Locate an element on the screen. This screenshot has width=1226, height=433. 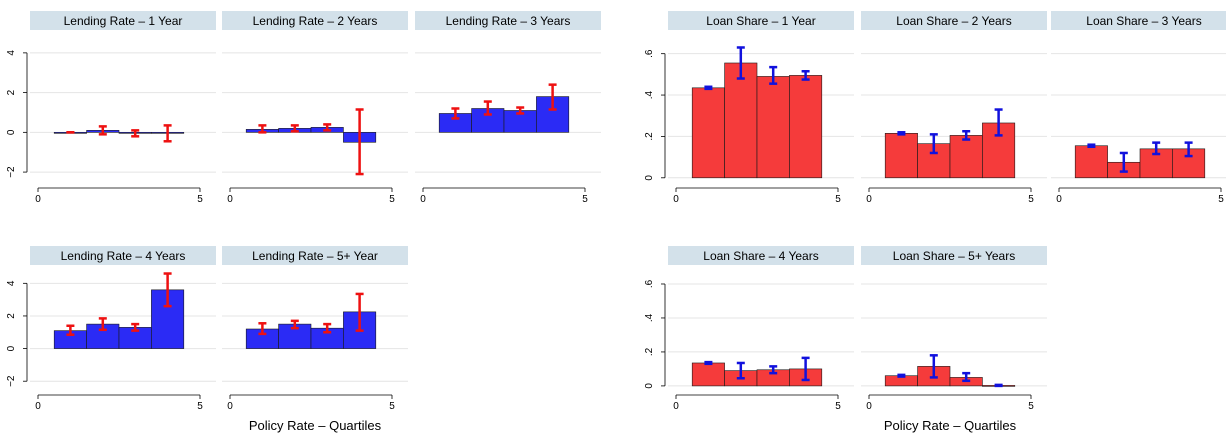
panel-title: Loan Share – 2 Years is located at coordinates (953, 21).